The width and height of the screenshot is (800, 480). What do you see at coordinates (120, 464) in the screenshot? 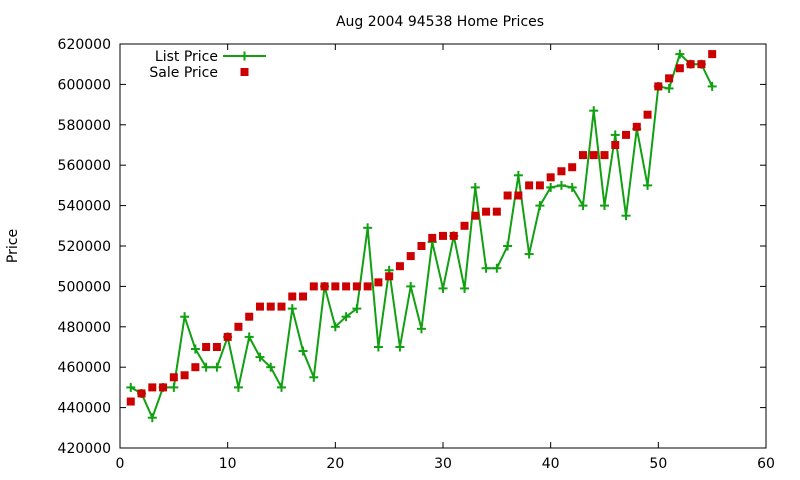
I see `x-tick-label: 0` at bounding box center [120, 464].